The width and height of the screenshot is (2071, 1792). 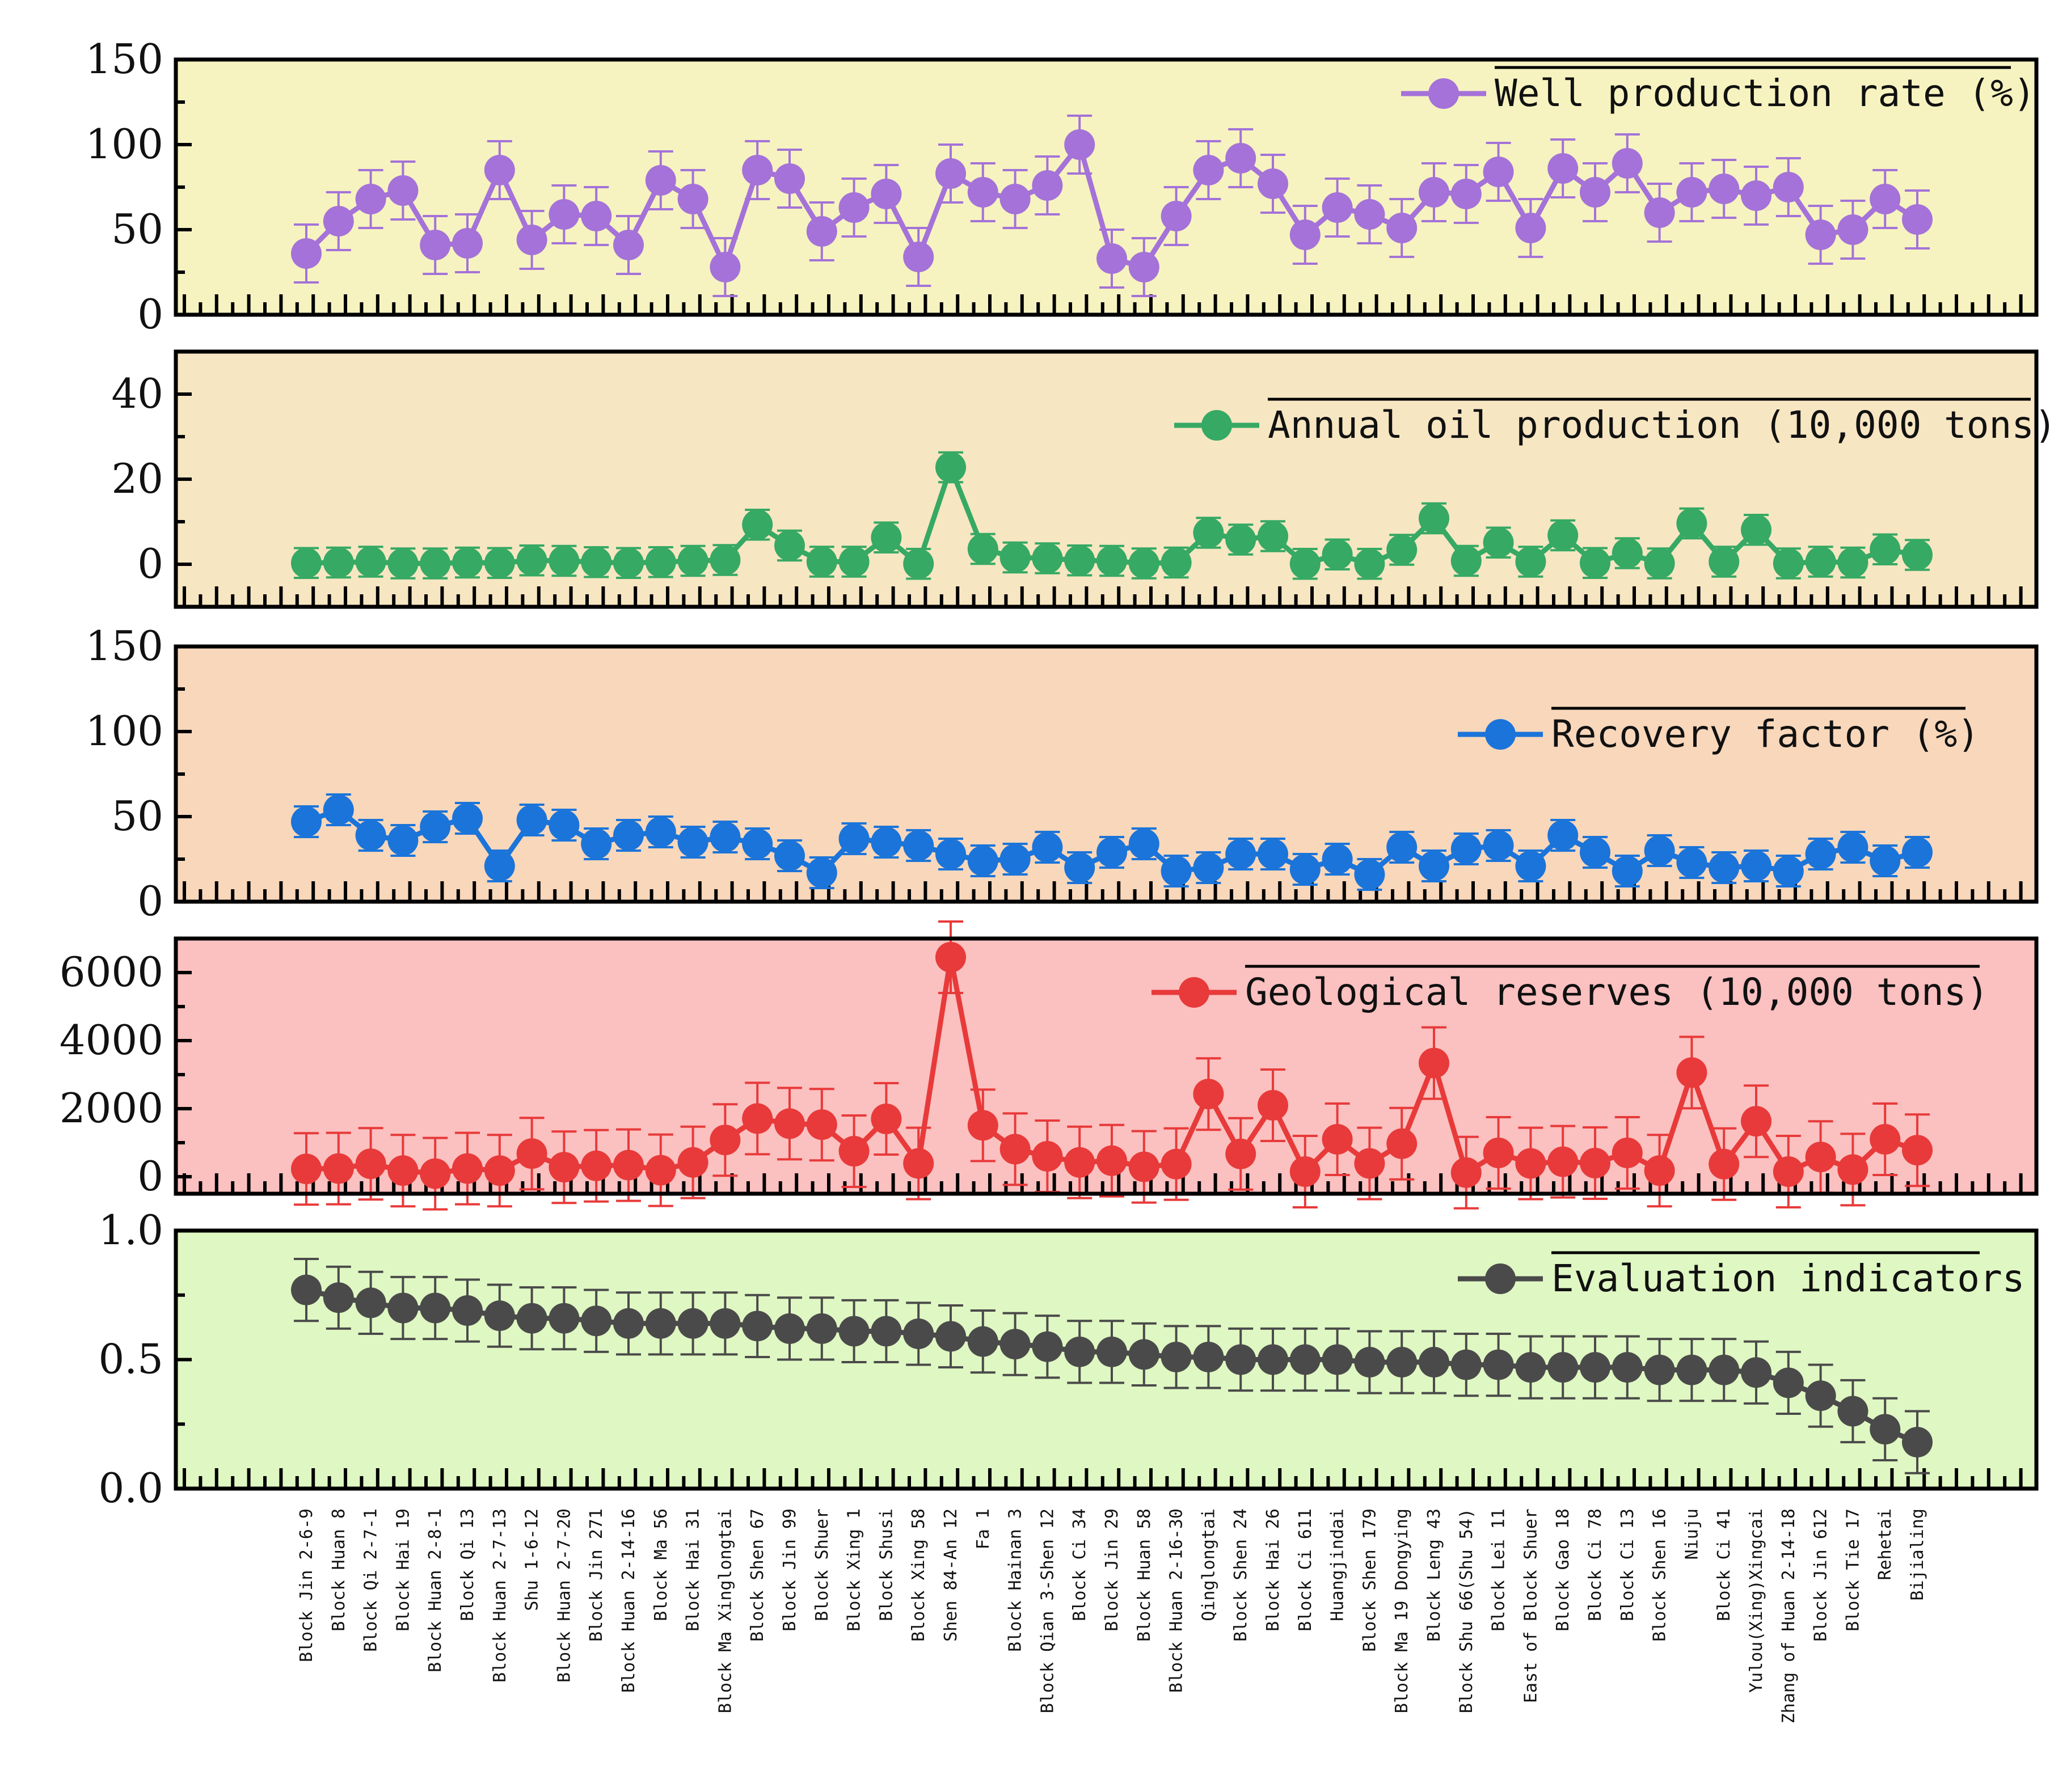 I want to click on category-label: Rehetai, so click(x=1885, y=1544).